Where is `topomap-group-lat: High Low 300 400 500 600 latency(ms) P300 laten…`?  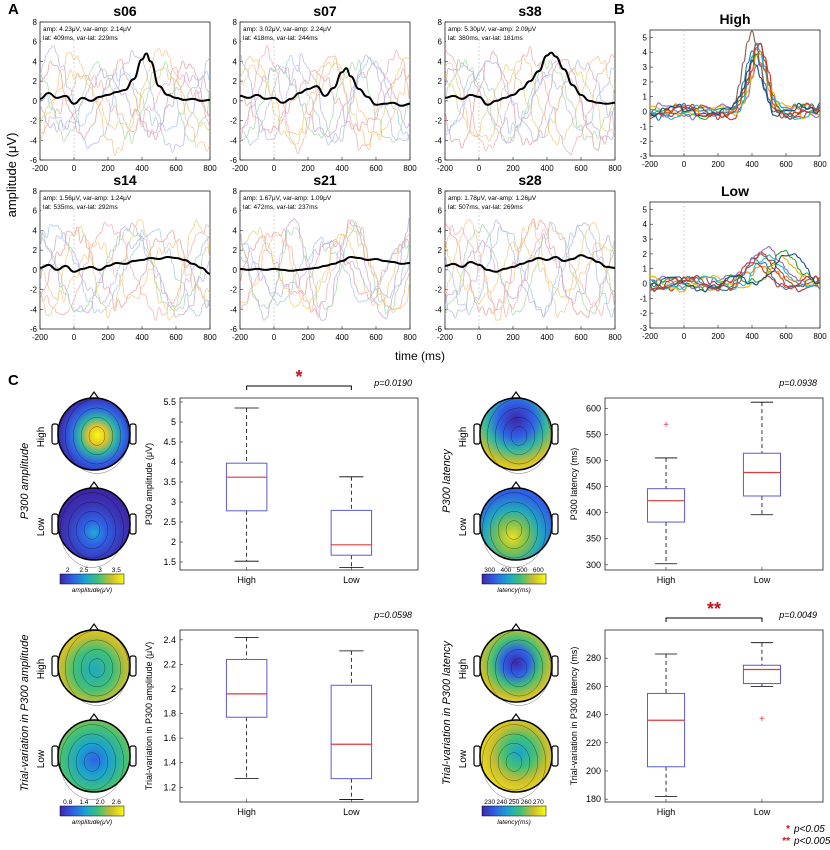 topomap-group-lat: High Low 300 400 500 600 latency(ms) P300 laten… is located at coordinates (500, 492).